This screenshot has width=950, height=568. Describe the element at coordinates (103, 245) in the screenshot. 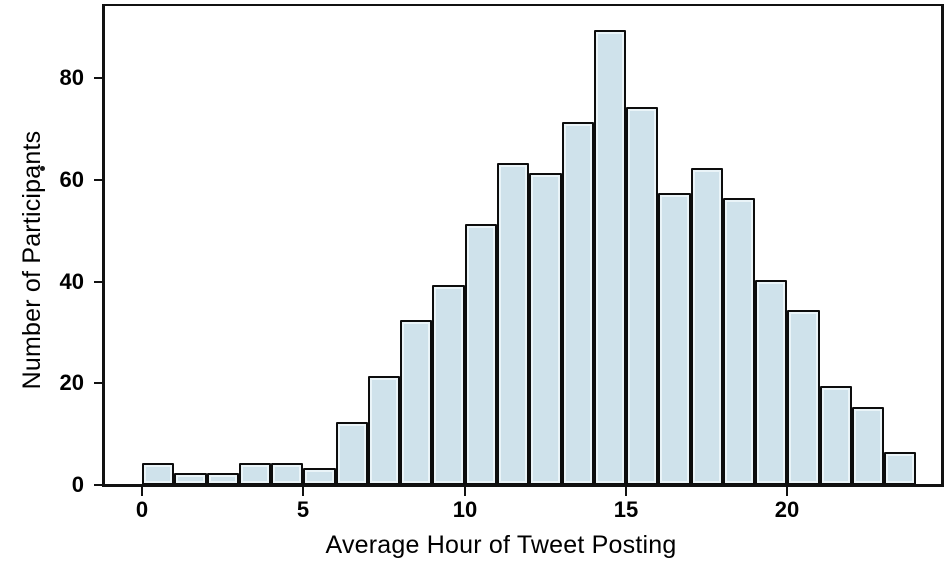

I see `y-axis-spine` at that location.